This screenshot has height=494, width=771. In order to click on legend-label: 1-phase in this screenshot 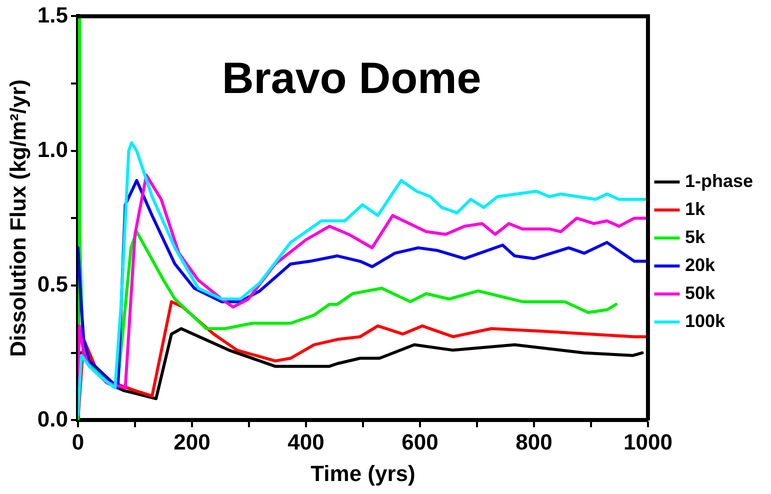, I will do `click(719, 180)`.